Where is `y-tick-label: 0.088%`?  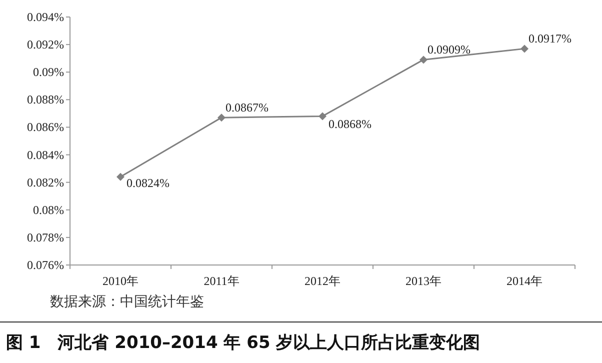
y-tick-label: 0.088% is located at coordinates (45, 99).